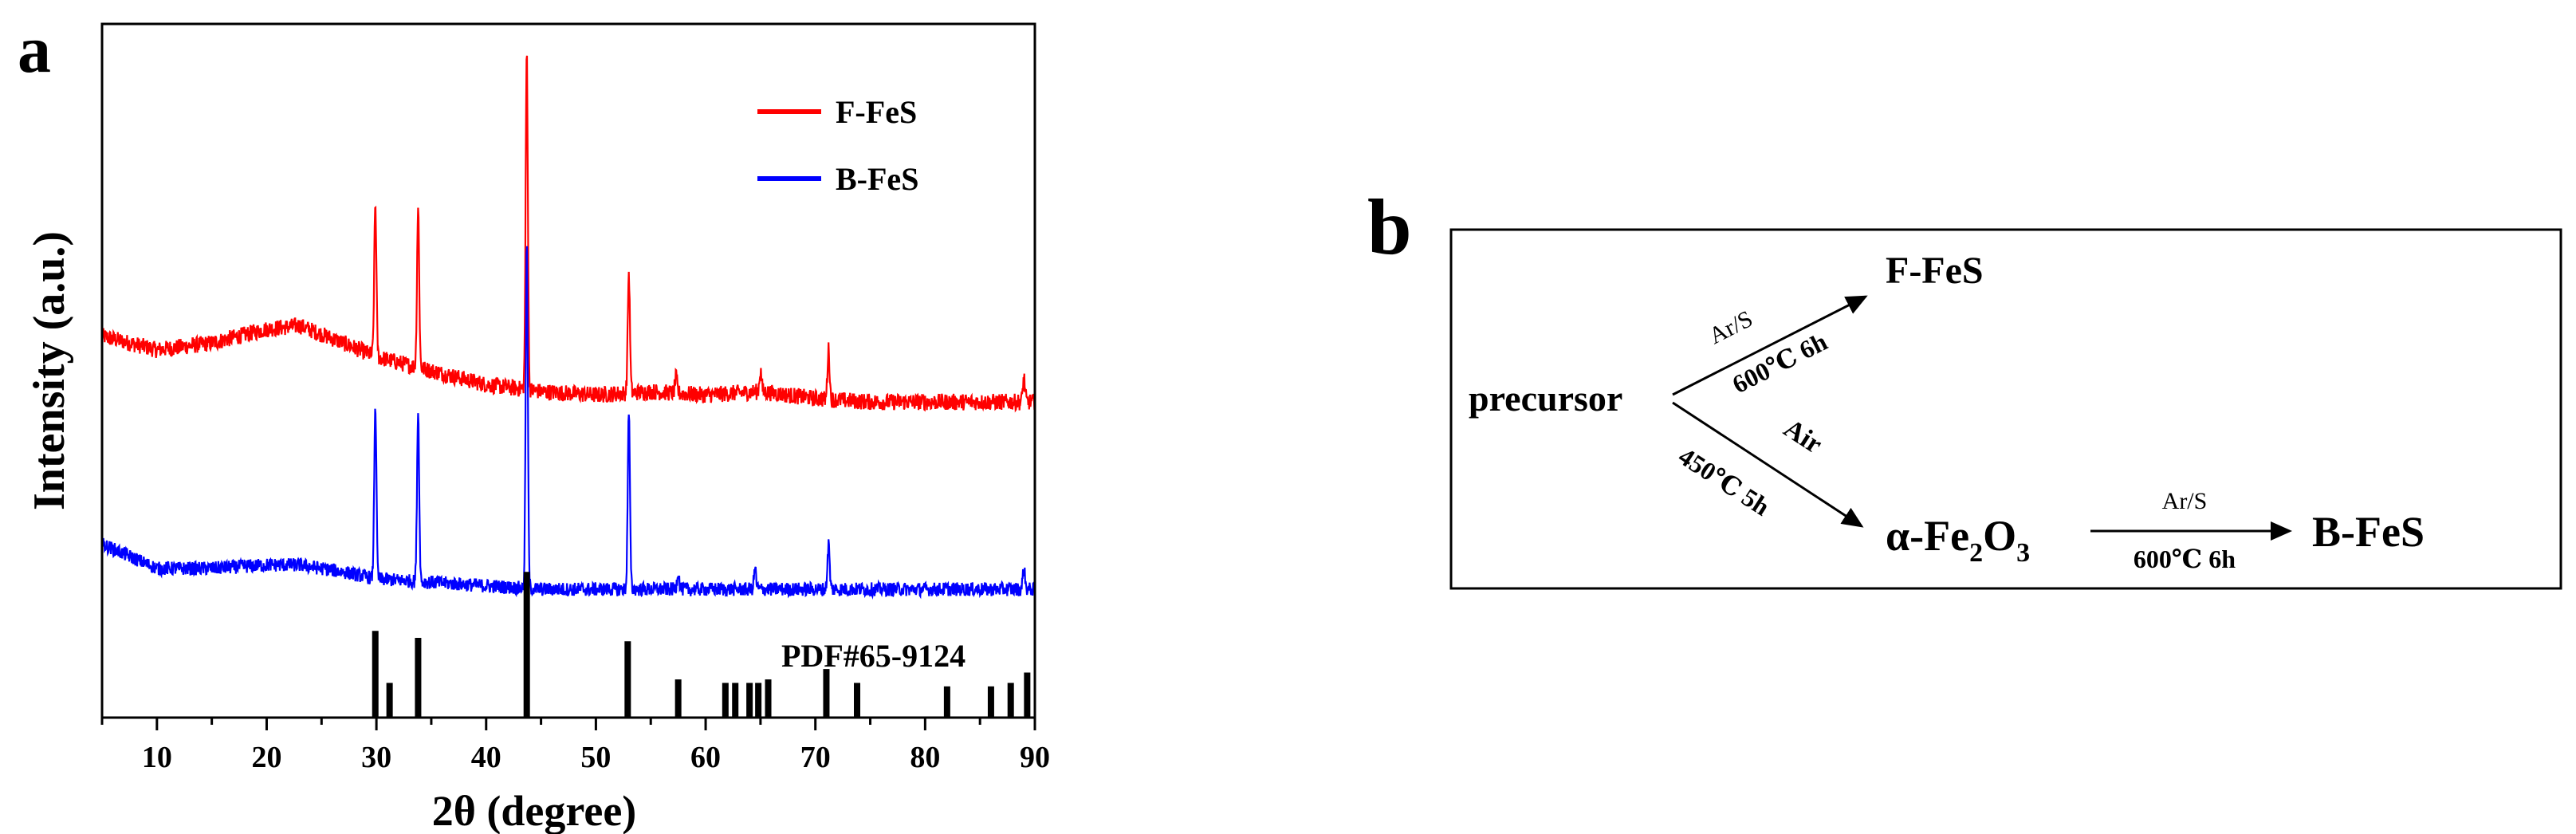 Image resolution: width=2576 pixels, height=834 pixels. What do you see at coordinates (877, 179) in the screenshot?
I see `legend-label-b-fes: B-FeS` at bounding box center [877, 179].